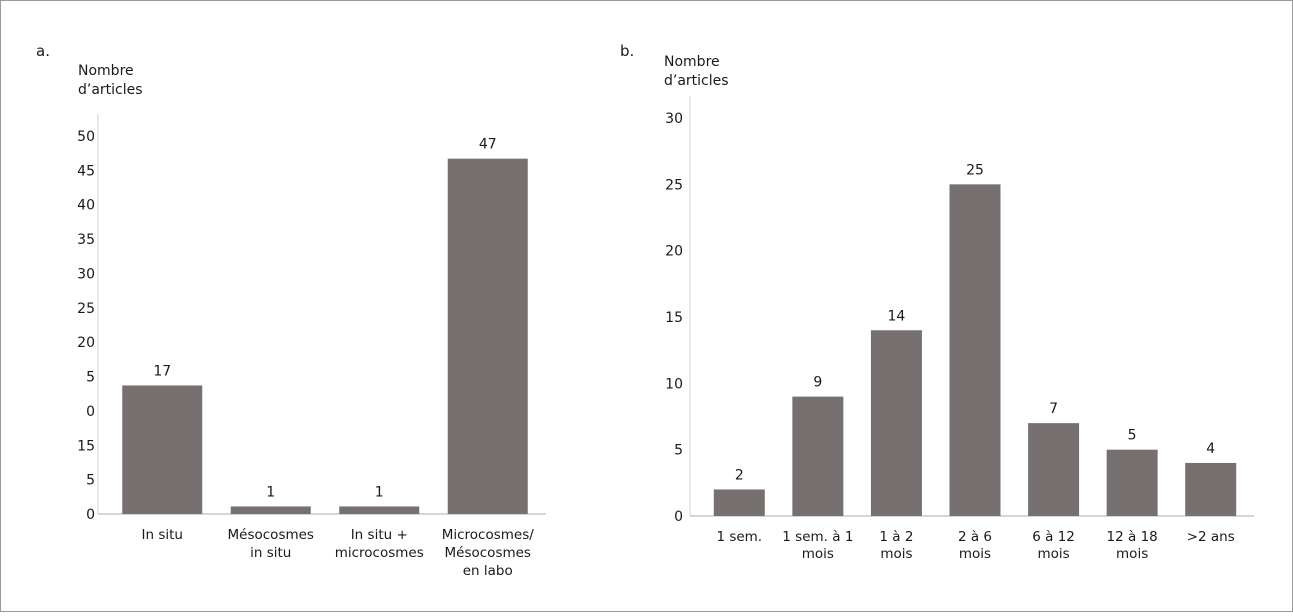 This screenshot has width=1293, height=616. What do you see at coordinates (674, 119) in the screenshot?
I see `panel-b-y-tick-label: 30` at bounding box center [674, 119].